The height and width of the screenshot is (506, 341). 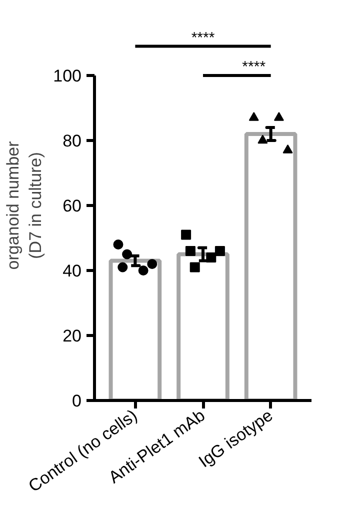 I want to click on y-tick-label: 60, so click(x=72, y=206).